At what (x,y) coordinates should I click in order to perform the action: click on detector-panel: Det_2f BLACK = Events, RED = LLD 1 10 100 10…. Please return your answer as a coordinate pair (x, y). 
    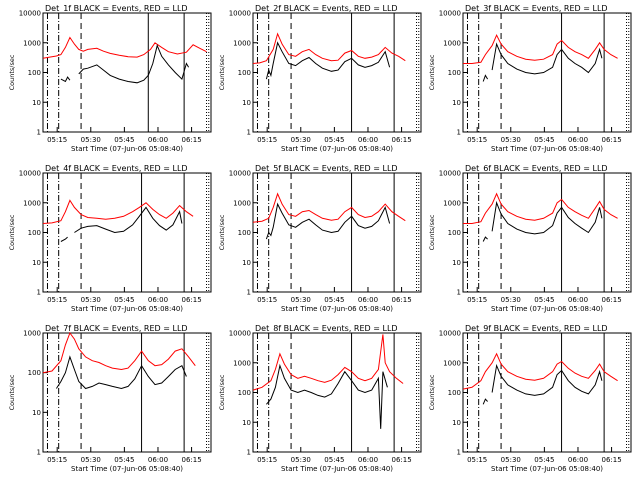
    Looking at the image, I should click on (320, 78).